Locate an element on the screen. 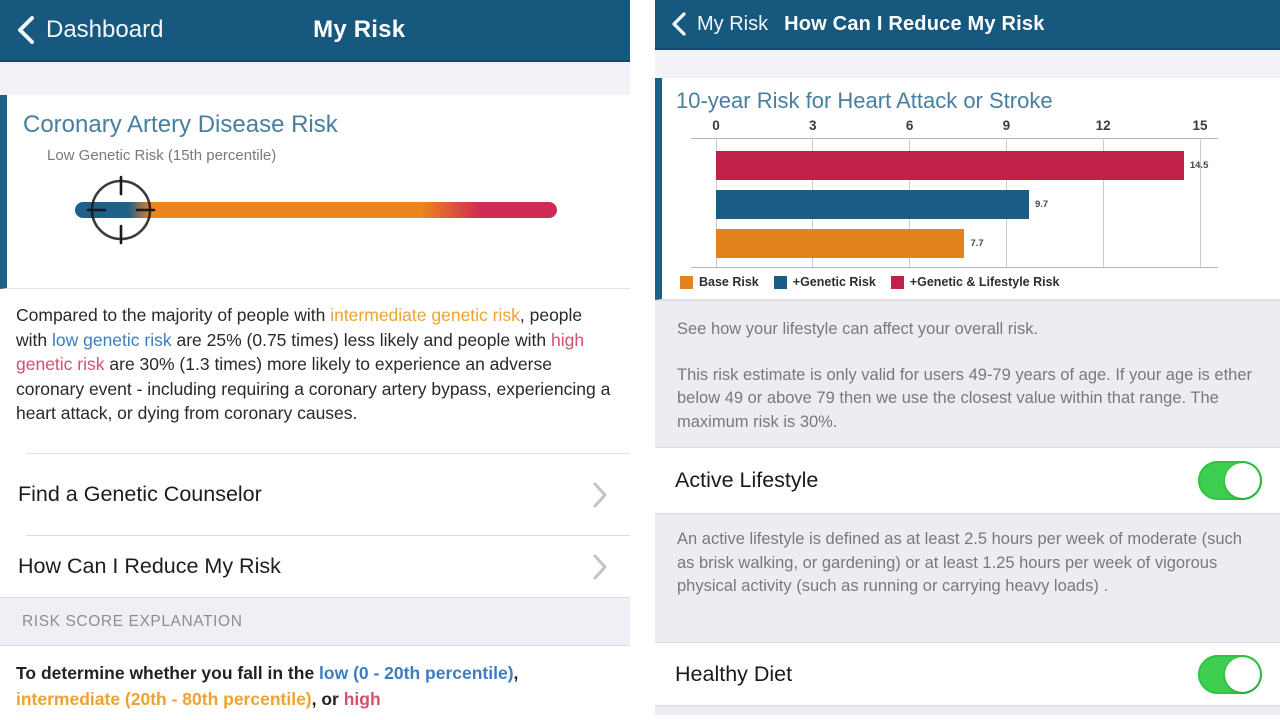 Image resolution: width=1280 pixels, height=720 pixels. low-risk-term: low genetic risk is located at coordinates (111, 339).